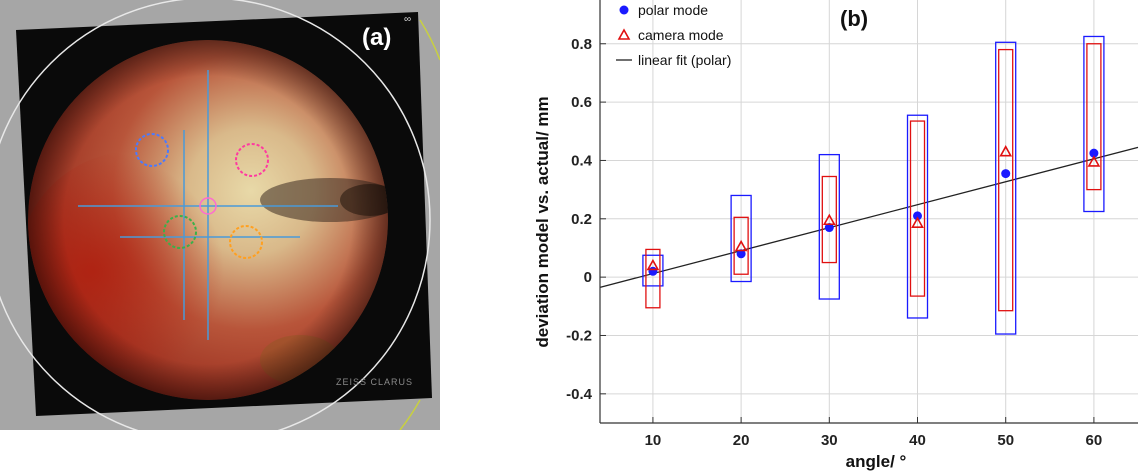 Image resolution: width=1140 pixels, height=476 pixels. I want to click on data-markers, so click(873, 210).